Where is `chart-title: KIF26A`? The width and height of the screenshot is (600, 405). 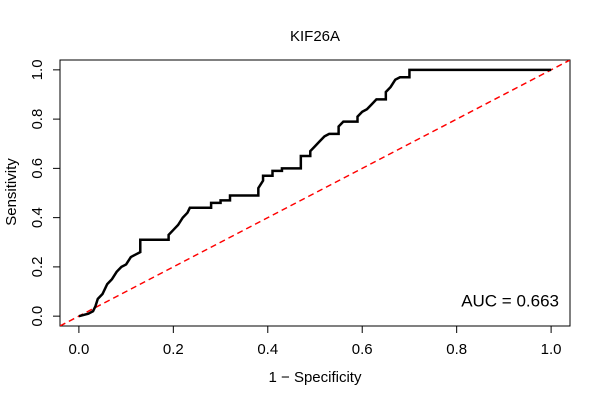
chart-title: KIF26A is located at coordinates (315, 36).